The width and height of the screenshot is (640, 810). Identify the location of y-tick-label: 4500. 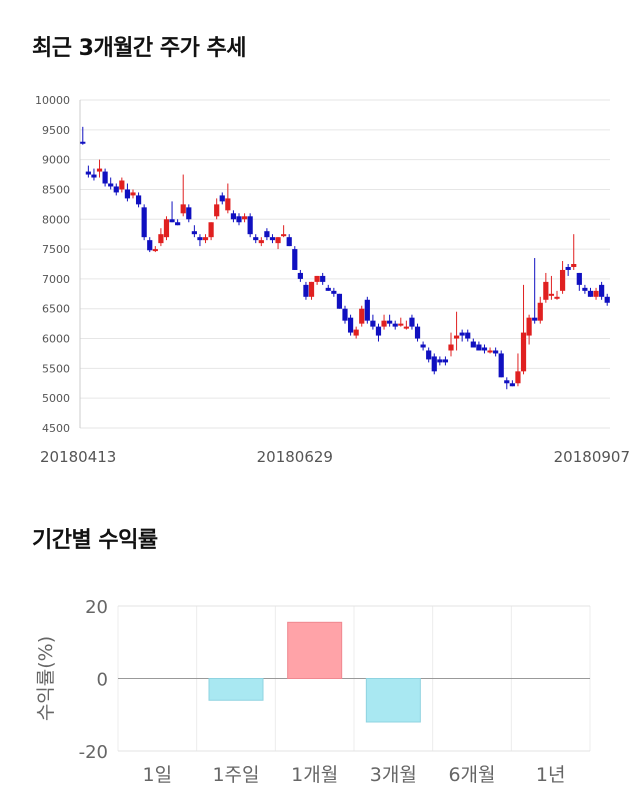
(56, 428).